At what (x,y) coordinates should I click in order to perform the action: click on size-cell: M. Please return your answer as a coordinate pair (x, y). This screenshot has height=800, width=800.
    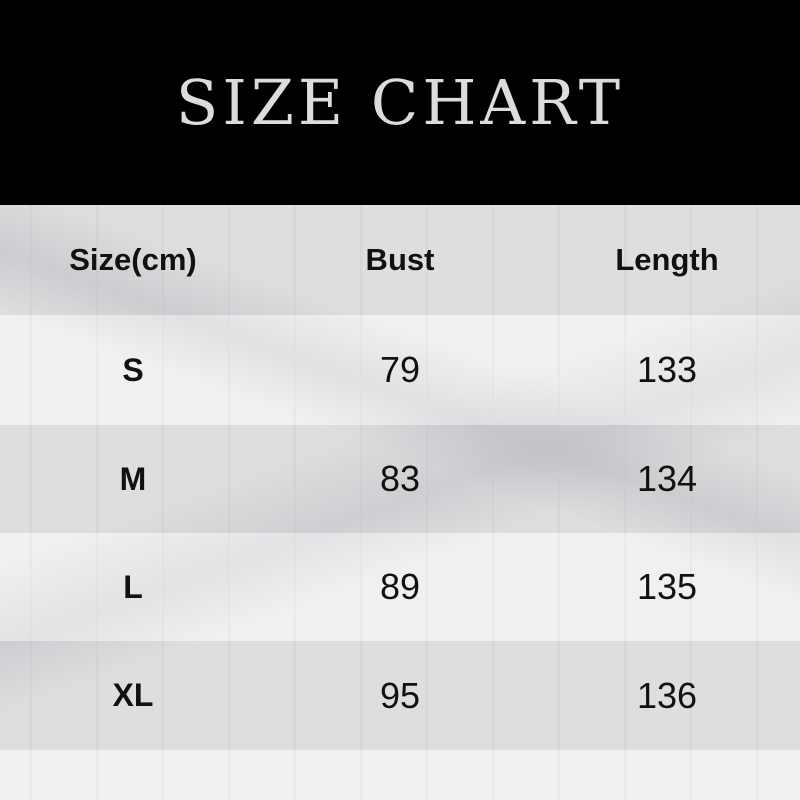
    Looking at the image, I should click on (133, 478).